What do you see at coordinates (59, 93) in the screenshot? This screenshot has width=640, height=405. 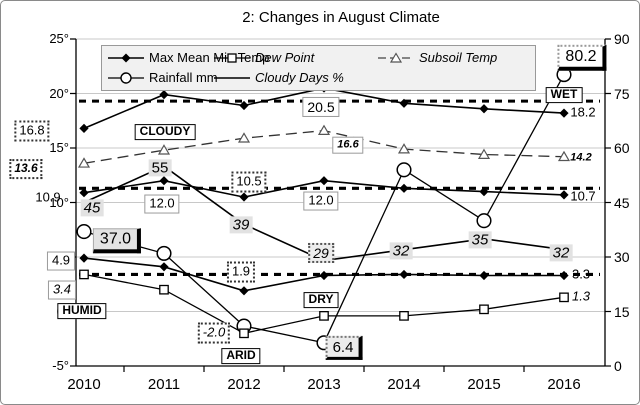 I see `left-axis-tick-label: 20°` at bounding box center [59, 93].